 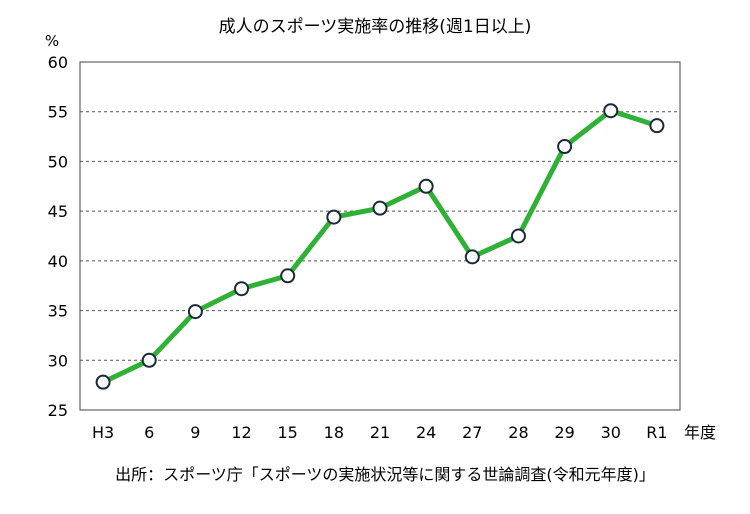 I want to click on y-axis-label: %, so click(x=52, y=41).